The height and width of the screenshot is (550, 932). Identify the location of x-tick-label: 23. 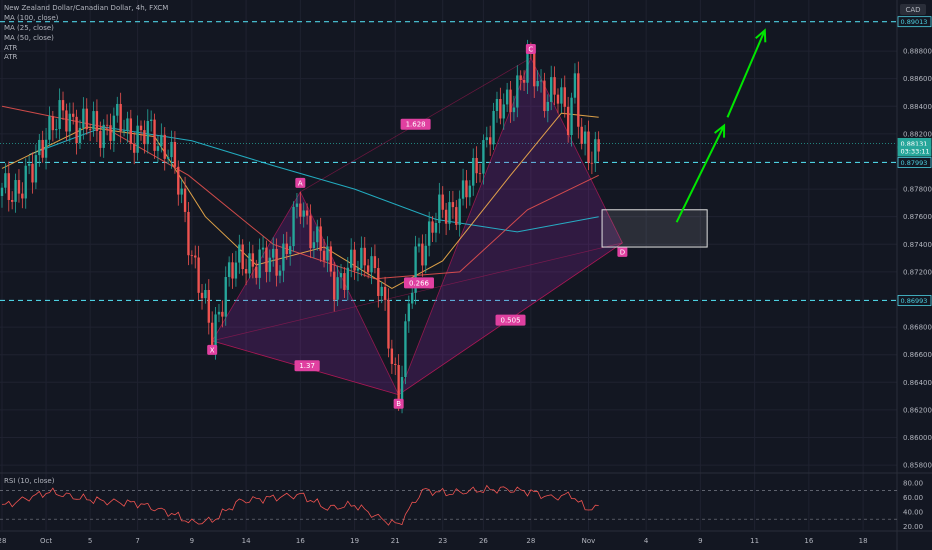
(442, 541).